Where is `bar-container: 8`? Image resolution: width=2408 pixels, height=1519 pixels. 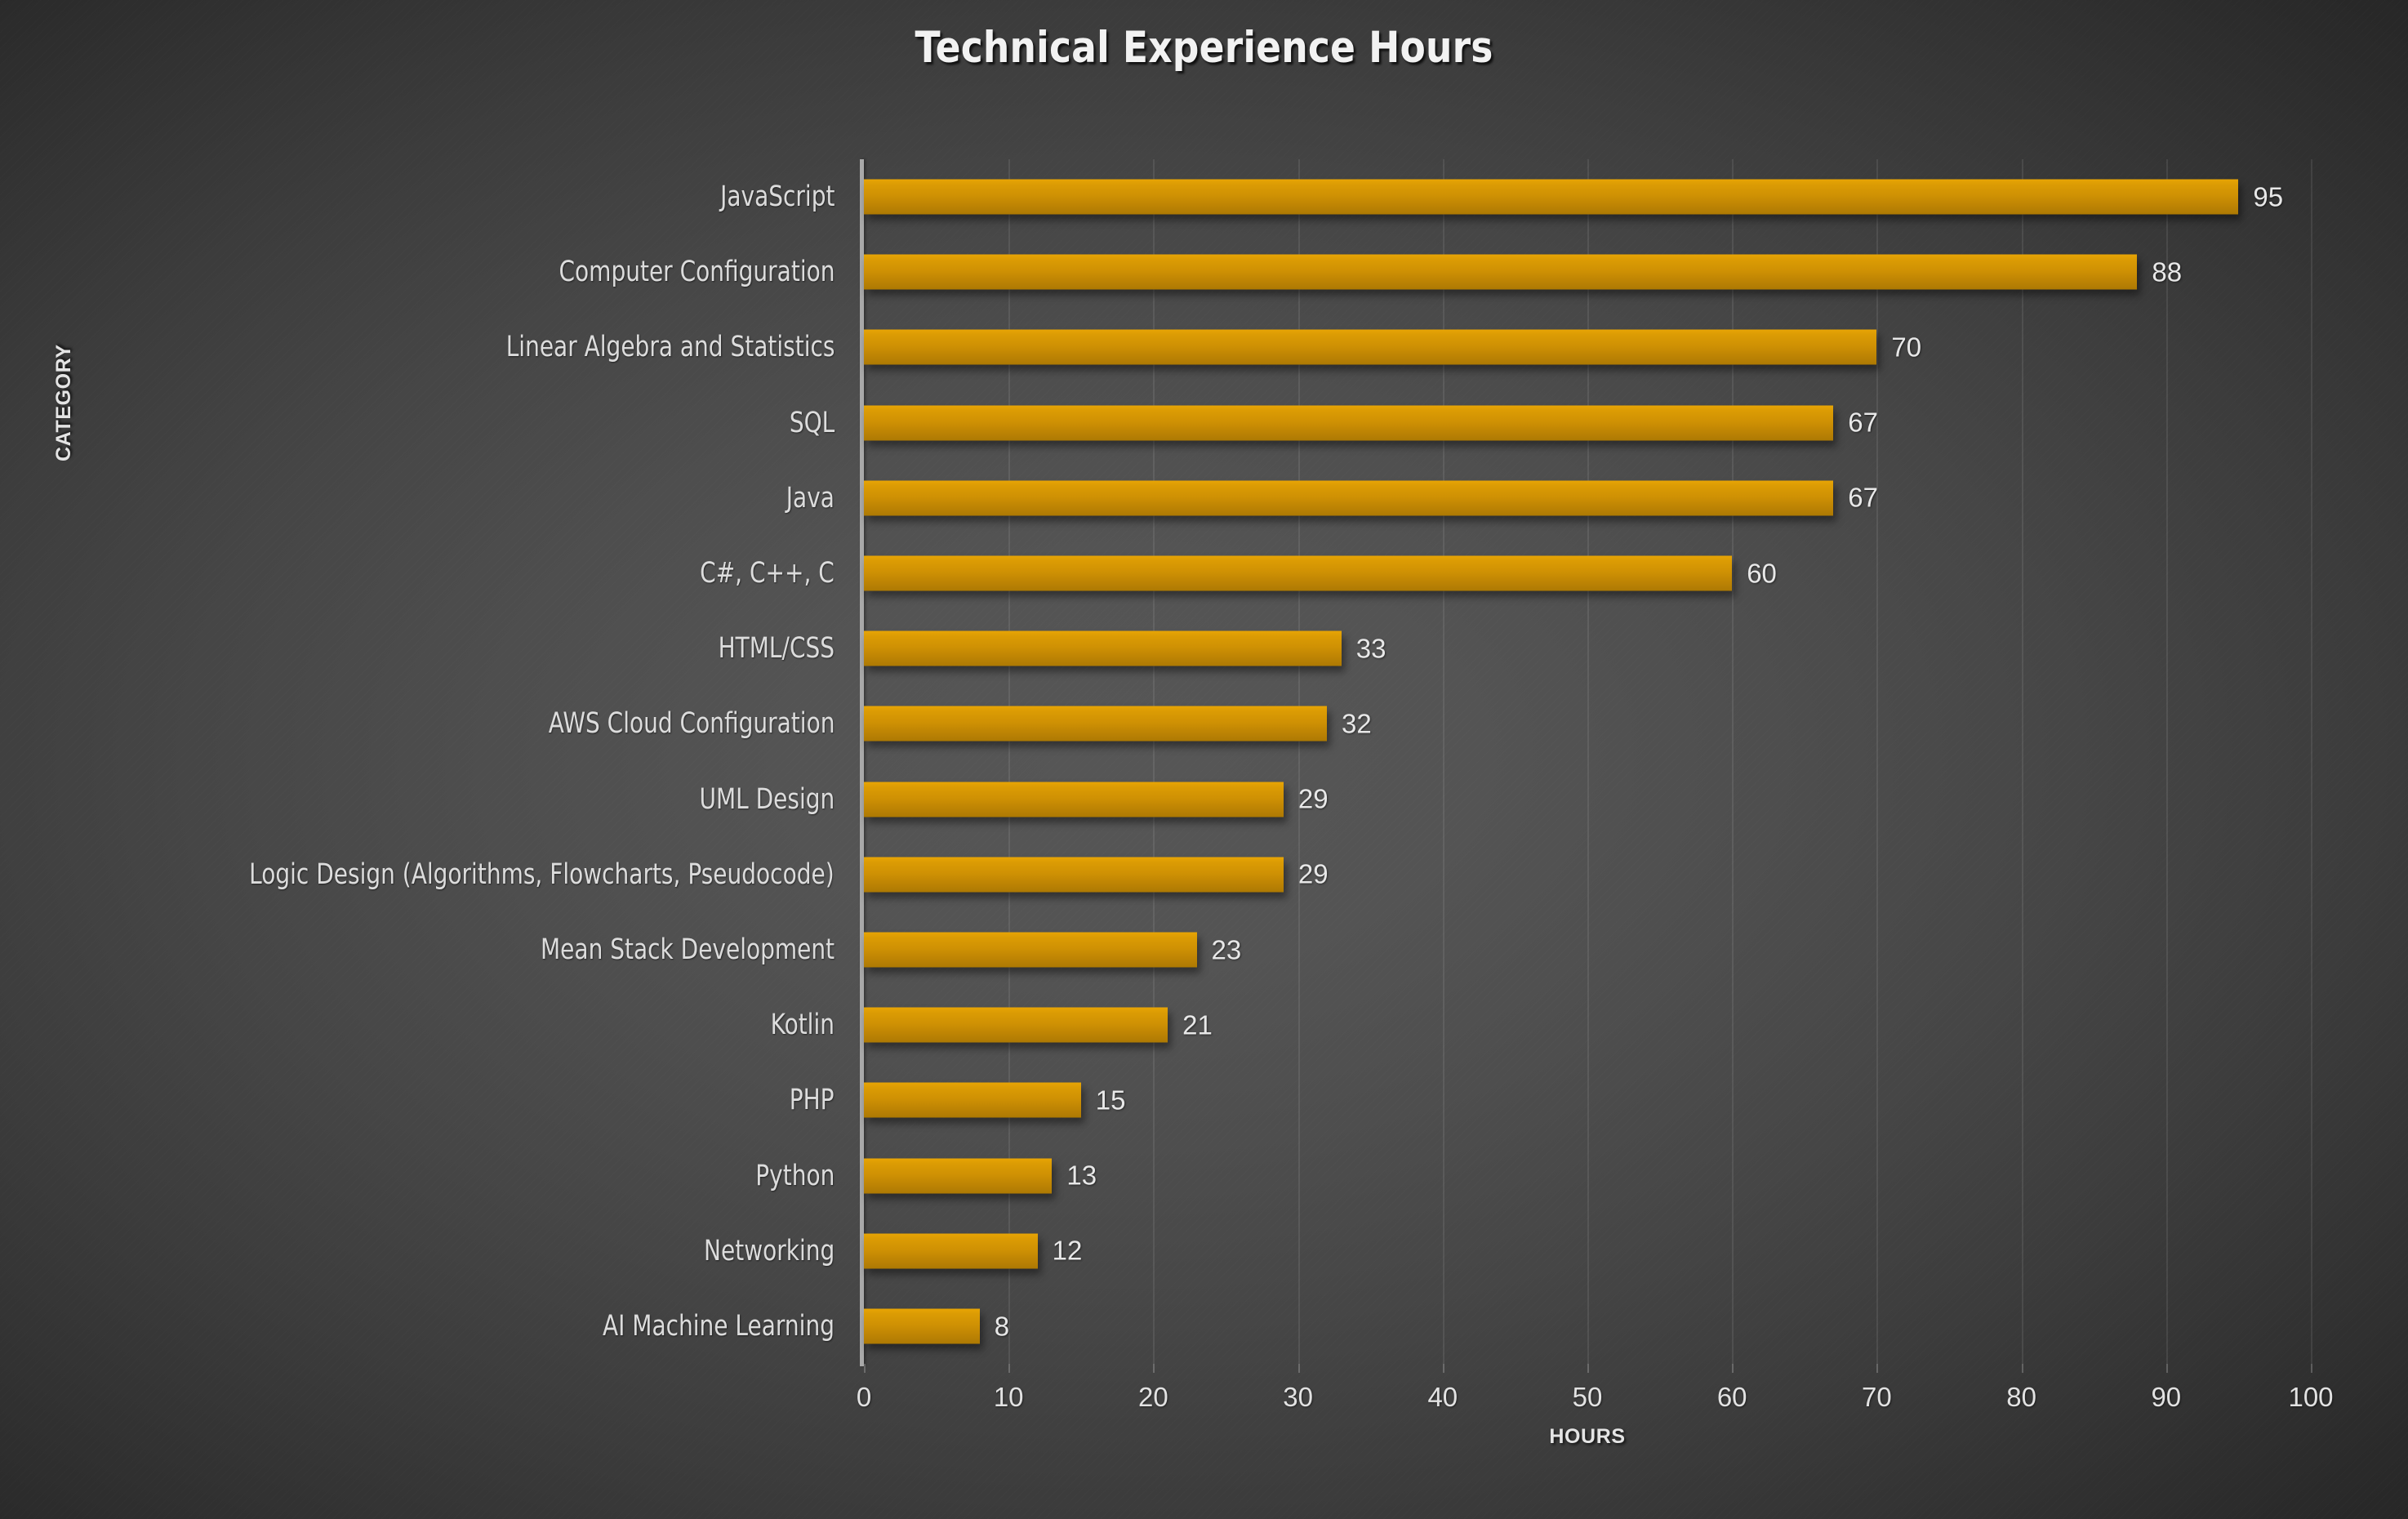 bar-container: 8 is located at coordinates (937, 1326).